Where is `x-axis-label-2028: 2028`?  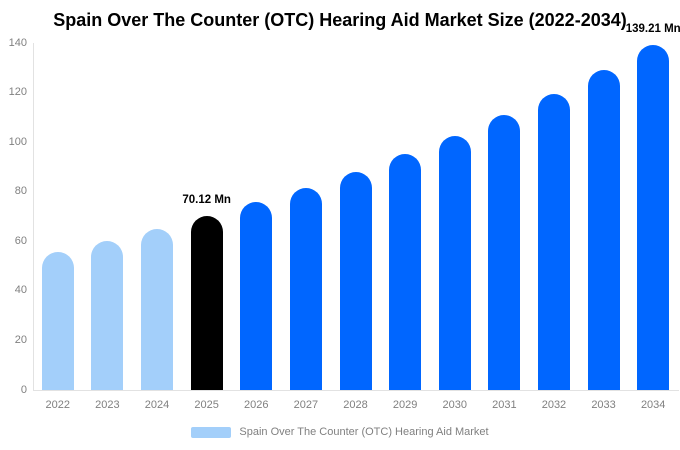
x-axis-label-2028: 2028 is located at coordinates (355, 405).